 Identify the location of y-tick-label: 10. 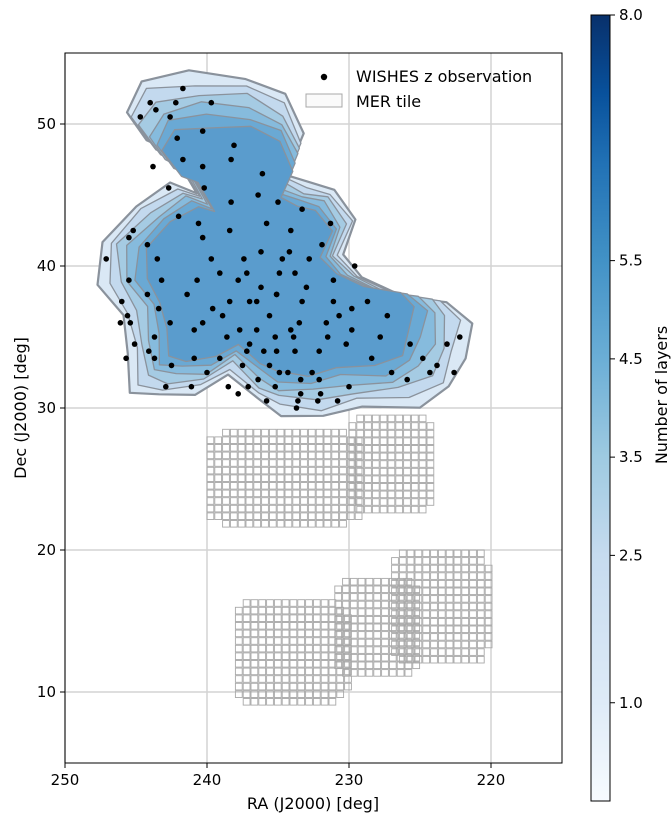
(46, 692).